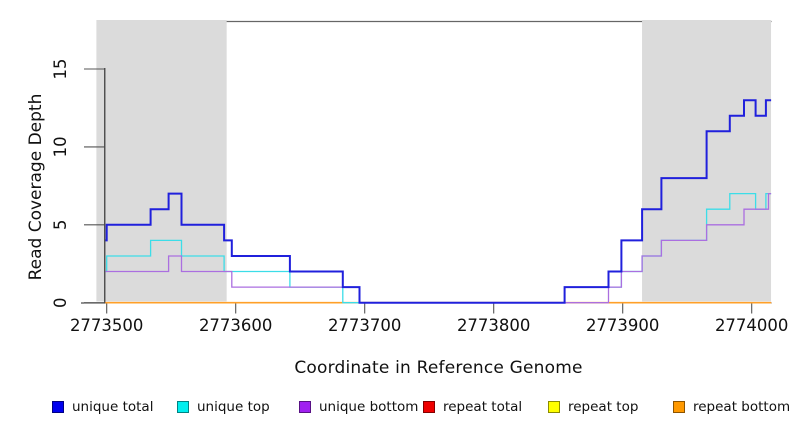 This screenshot has height=432, width=792. I want to click on legend-swatch-repeat-bottom, so click(679, 407).